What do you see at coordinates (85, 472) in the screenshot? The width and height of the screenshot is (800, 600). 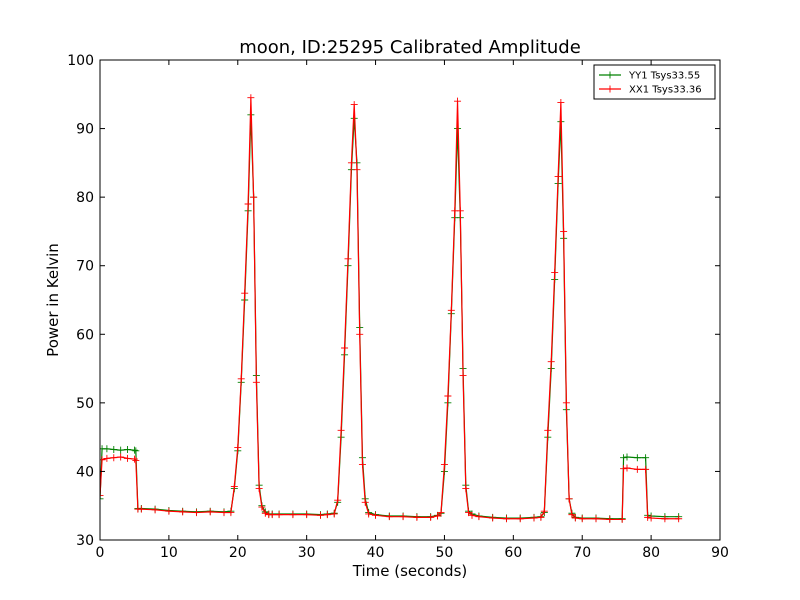 I see `y-tick-label: 40` at bounding box center [85, 472].